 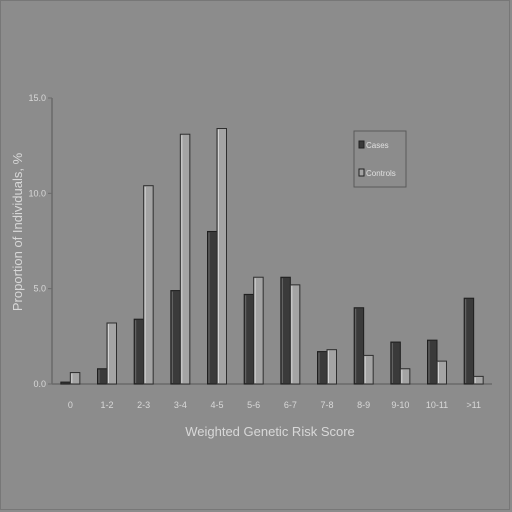 What do you see at coordinates (143, 405) in the screenshot?
I see `x-tick-label: 2-3` at bounding box center [143, 405].